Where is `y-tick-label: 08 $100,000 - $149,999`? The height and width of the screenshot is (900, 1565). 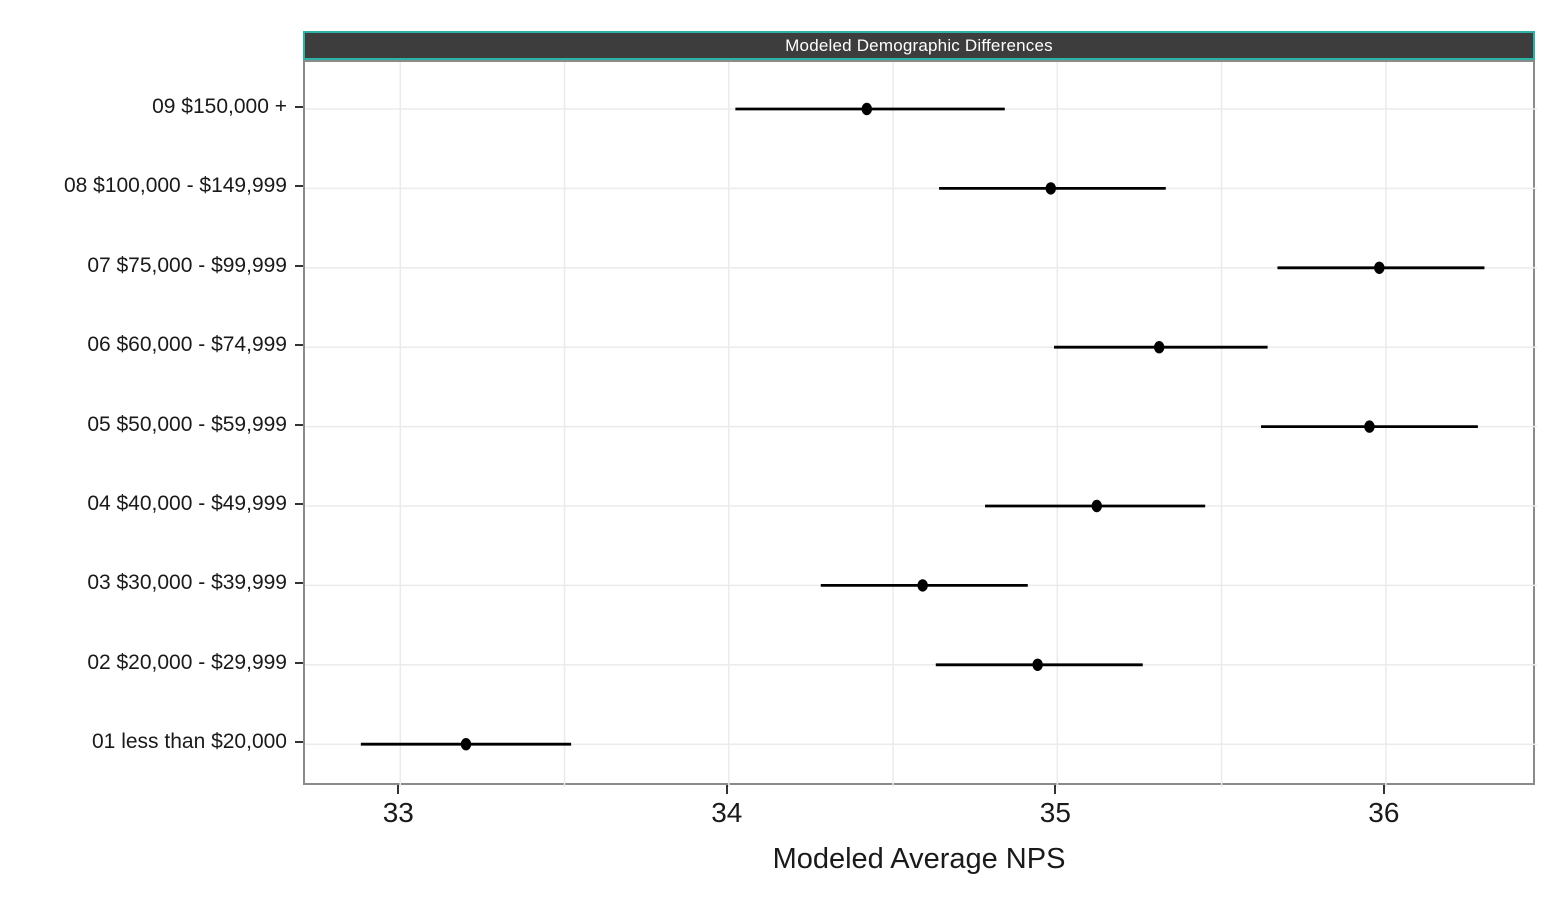 y-tick-label: 08 $100,000 - $149,999 is located at coordinates (175, 186).